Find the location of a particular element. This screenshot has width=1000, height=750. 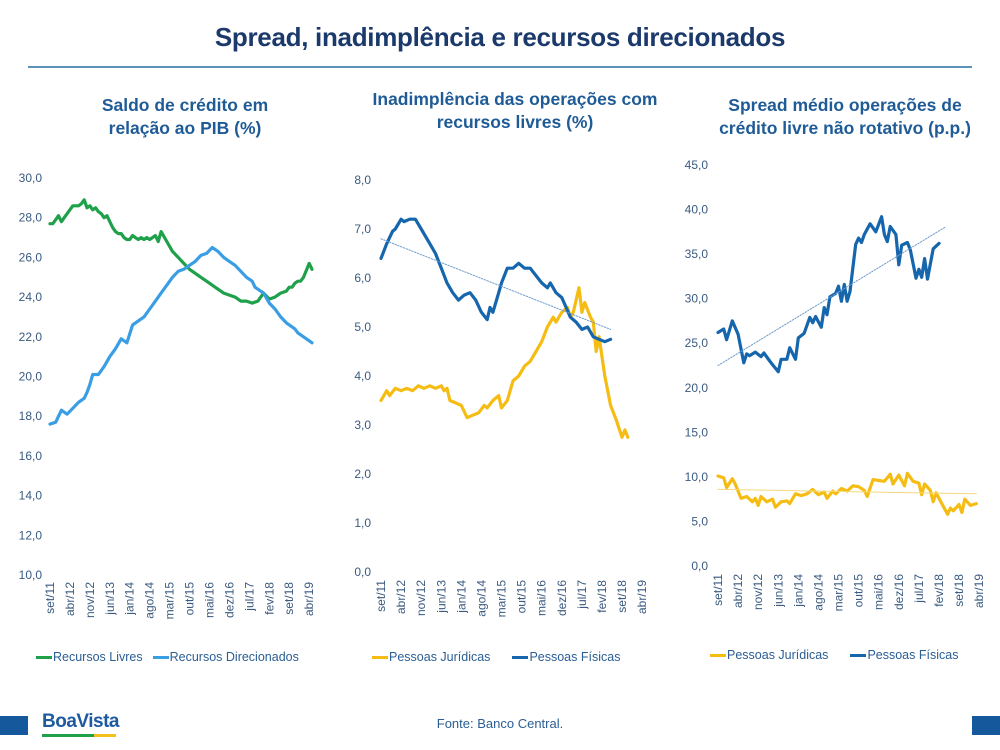

y-tick-label: 45,0 is located at coordinates (697, 165).